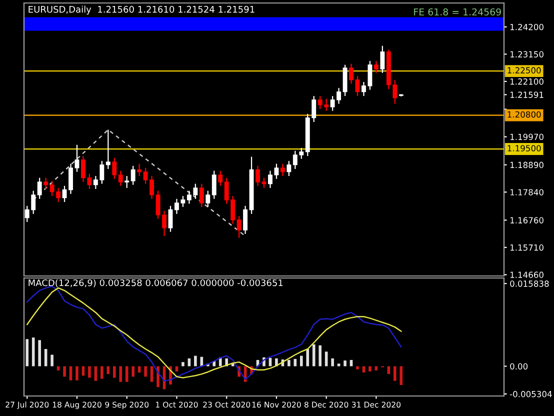 The image size is (554, 416). What do you see at coordinates (524, 148) in the screenshot?
I see `ref-line-label: 1.19500` at bounding box center [524, 148].